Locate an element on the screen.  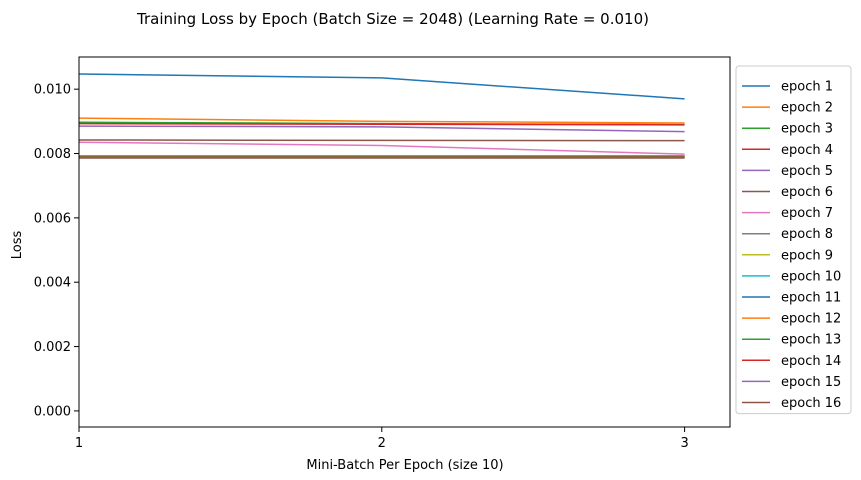
legend-label: epoch 15 is located at coordinates (811, 382).